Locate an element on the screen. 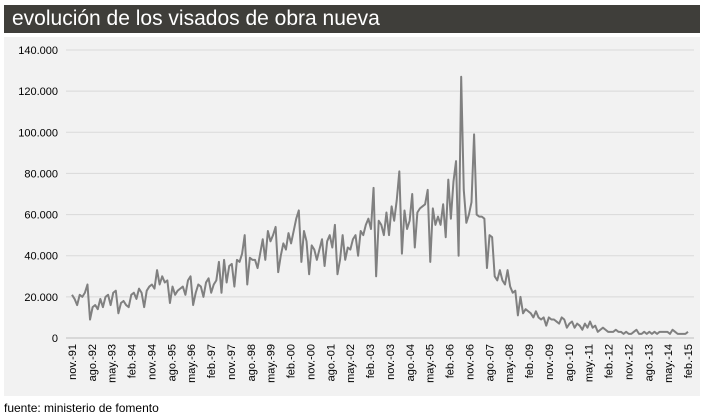  y-tick-label: 60.000 is located at coordinates (41, 216).